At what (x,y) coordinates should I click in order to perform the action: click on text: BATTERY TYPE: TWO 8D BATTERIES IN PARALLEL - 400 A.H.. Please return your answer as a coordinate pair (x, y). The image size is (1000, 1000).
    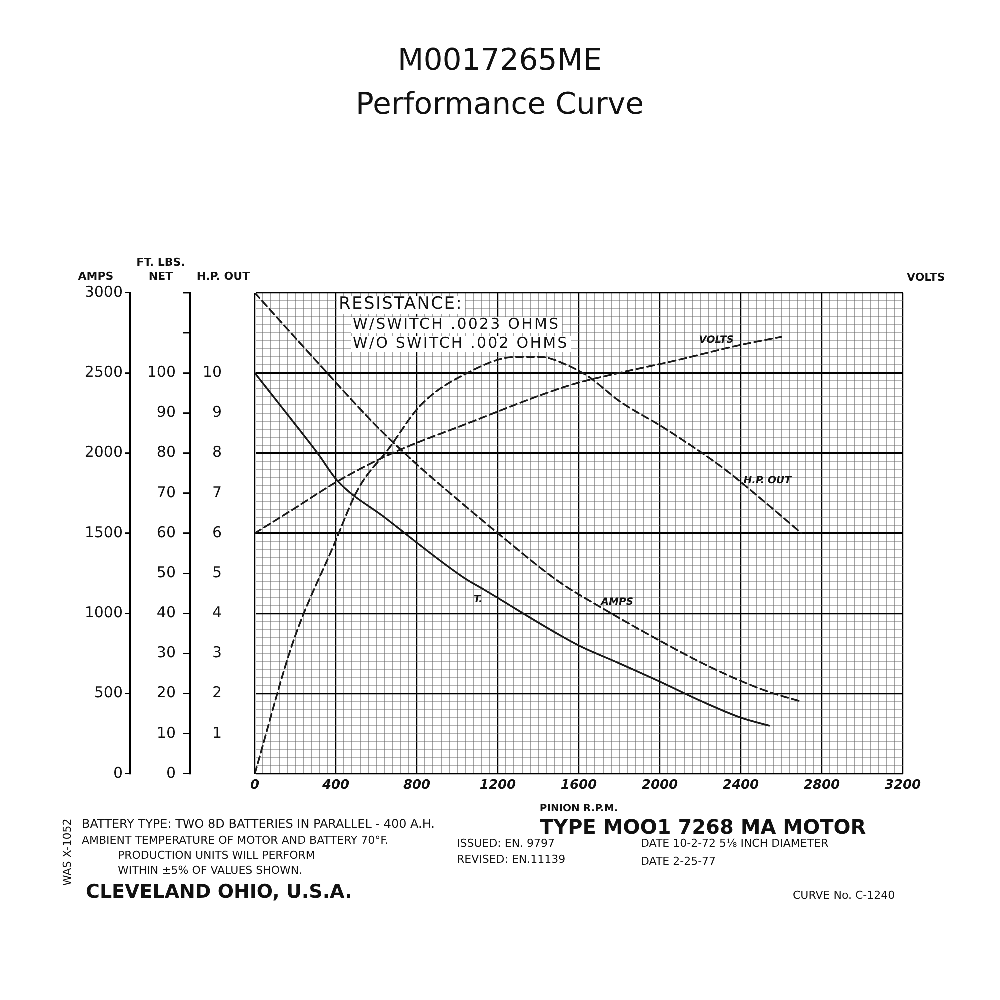
    Looking at the image, I should click on (258, 824).